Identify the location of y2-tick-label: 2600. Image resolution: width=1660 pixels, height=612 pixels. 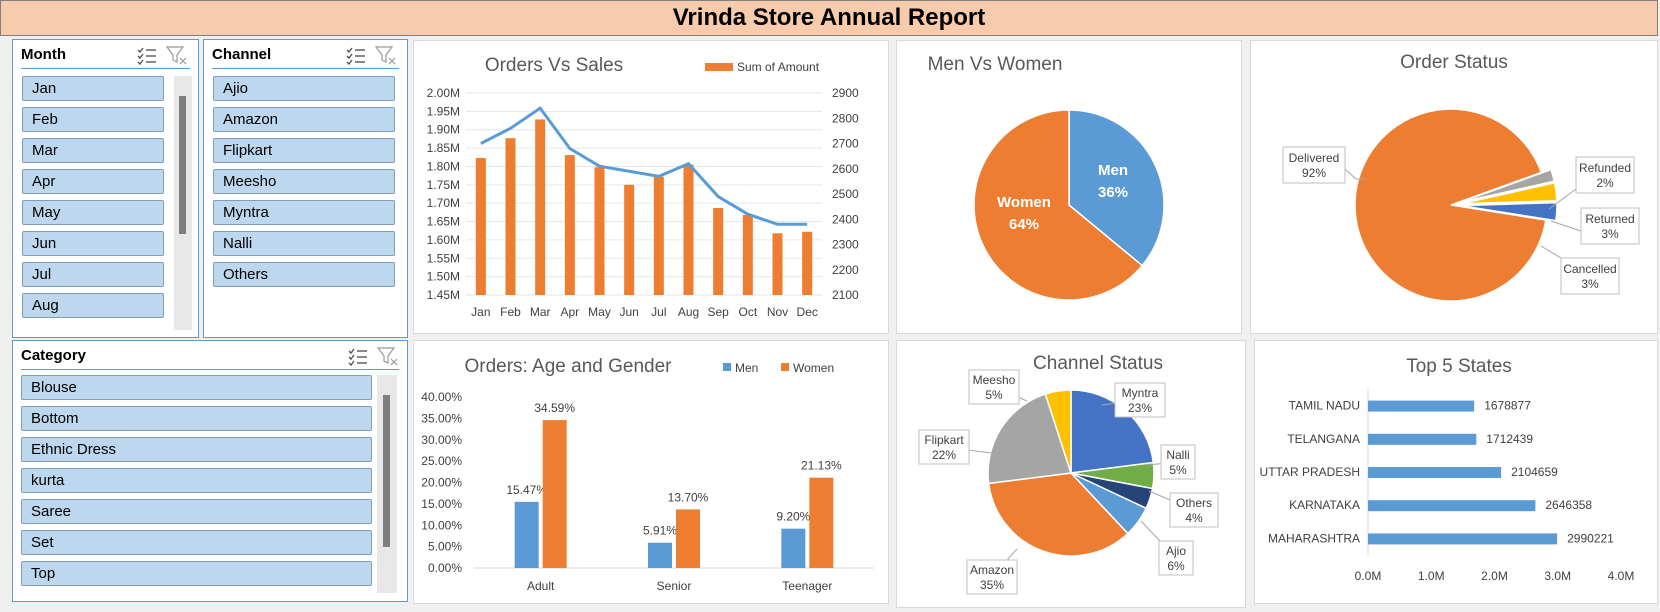
(845, 169).